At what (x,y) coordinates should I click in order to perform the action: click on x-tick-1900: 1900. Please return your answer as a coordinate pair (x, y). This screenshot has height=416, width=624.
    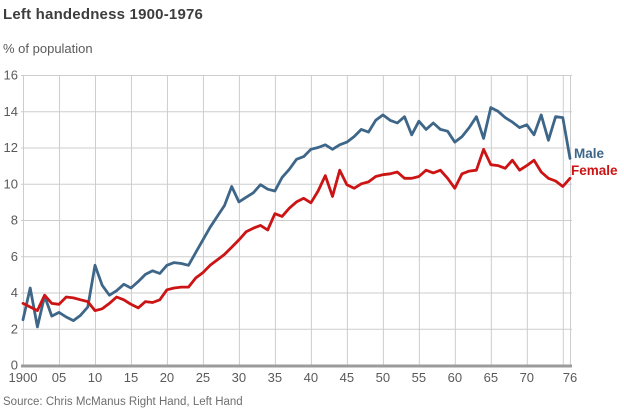
    Looking at the image, I should click on (23, 377).